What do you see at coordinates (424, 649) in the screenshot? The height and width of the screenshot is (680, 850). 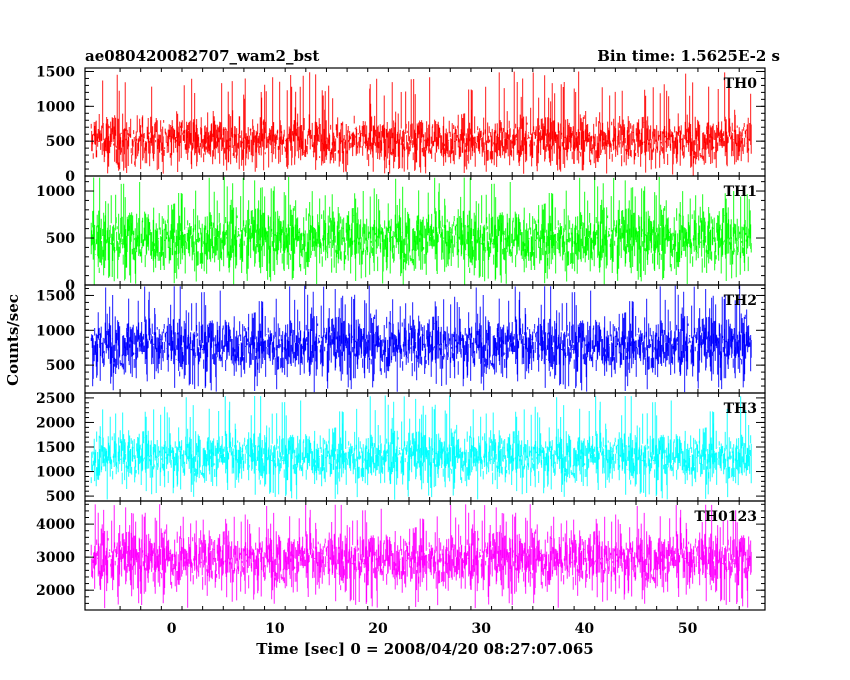 I see `x-axis-label: Time [sec] 0 = 2008/04/20 08:27:07.065` at bounding box center [424, 649].